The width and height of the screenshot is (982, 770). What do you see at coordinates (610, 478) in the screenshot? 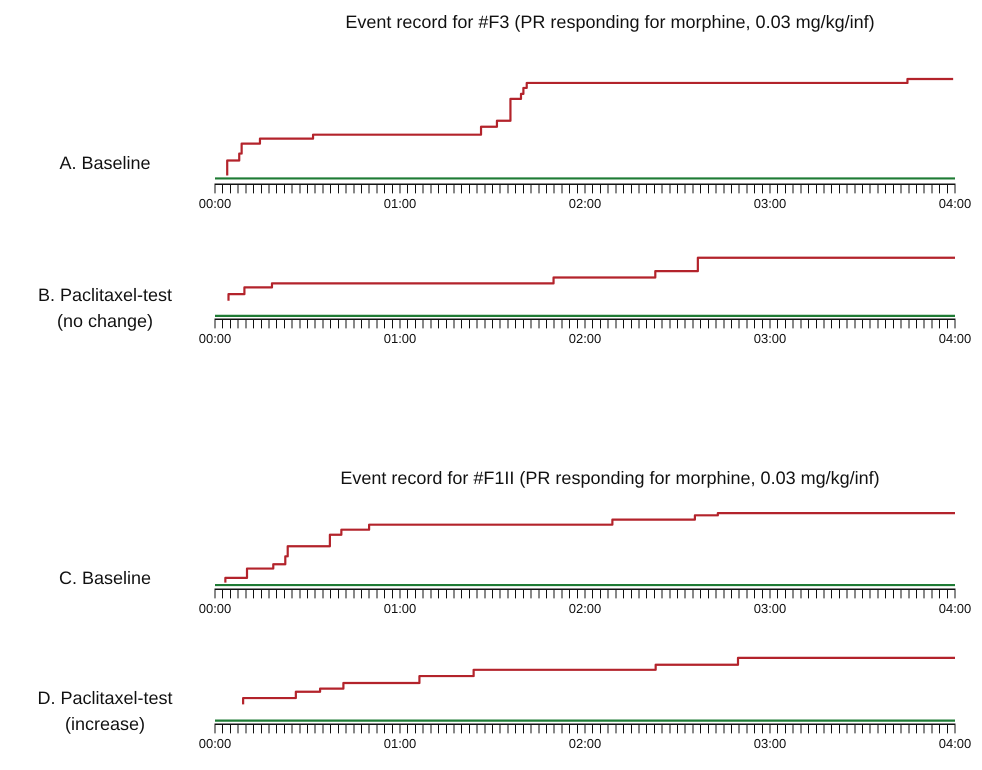
I see `chart-title: Event record for #F1II (PR responding for morphine, 0.03 mg/kg/inf)` at bounding box center [610, 478].